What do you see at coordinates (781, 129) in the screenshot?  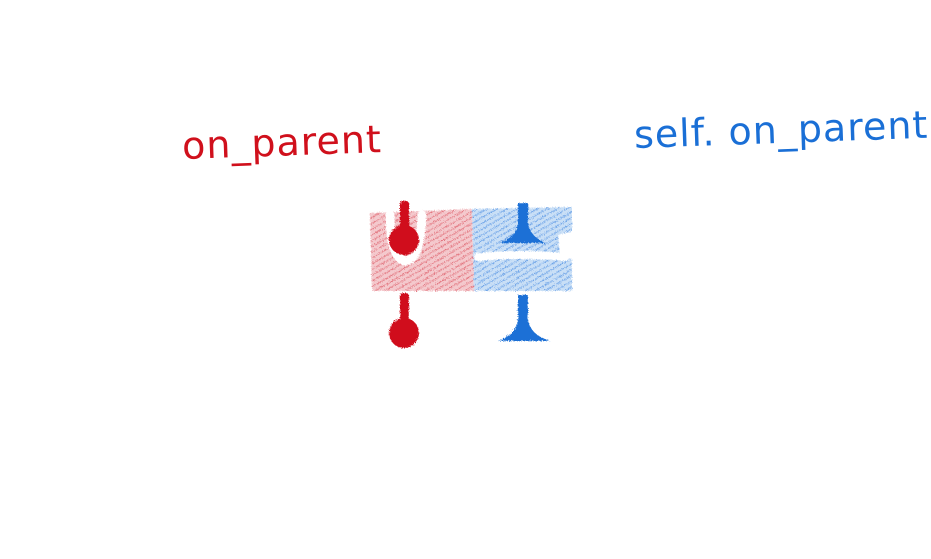 I see `label-self-on-parent: self. on_parent` at bounding box center [781, 129].